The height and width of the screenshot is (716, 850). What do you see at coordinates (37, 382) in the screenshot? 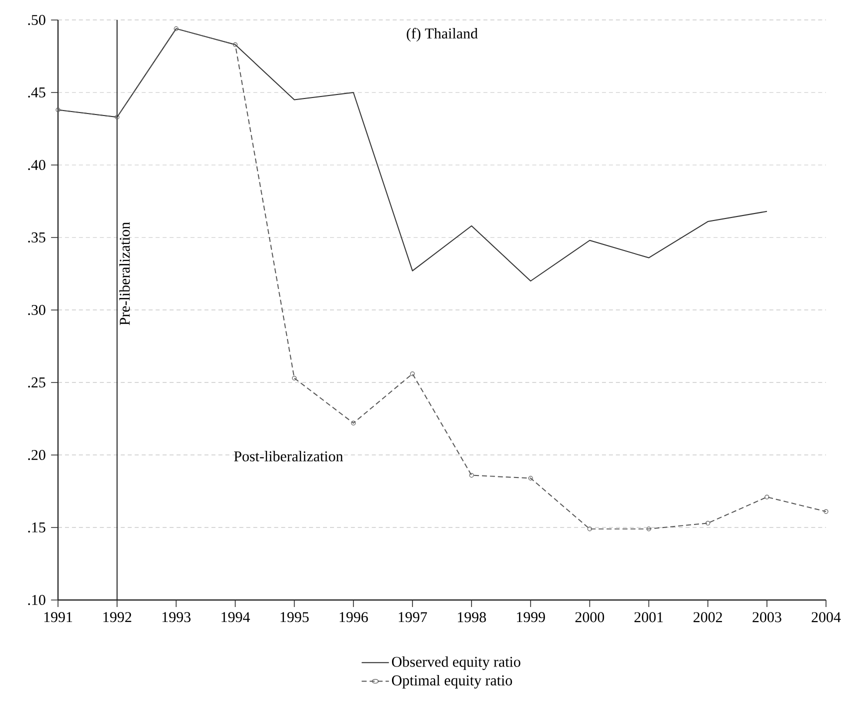
I see `y-tick-label: .25` at bounding box center [37, 382].